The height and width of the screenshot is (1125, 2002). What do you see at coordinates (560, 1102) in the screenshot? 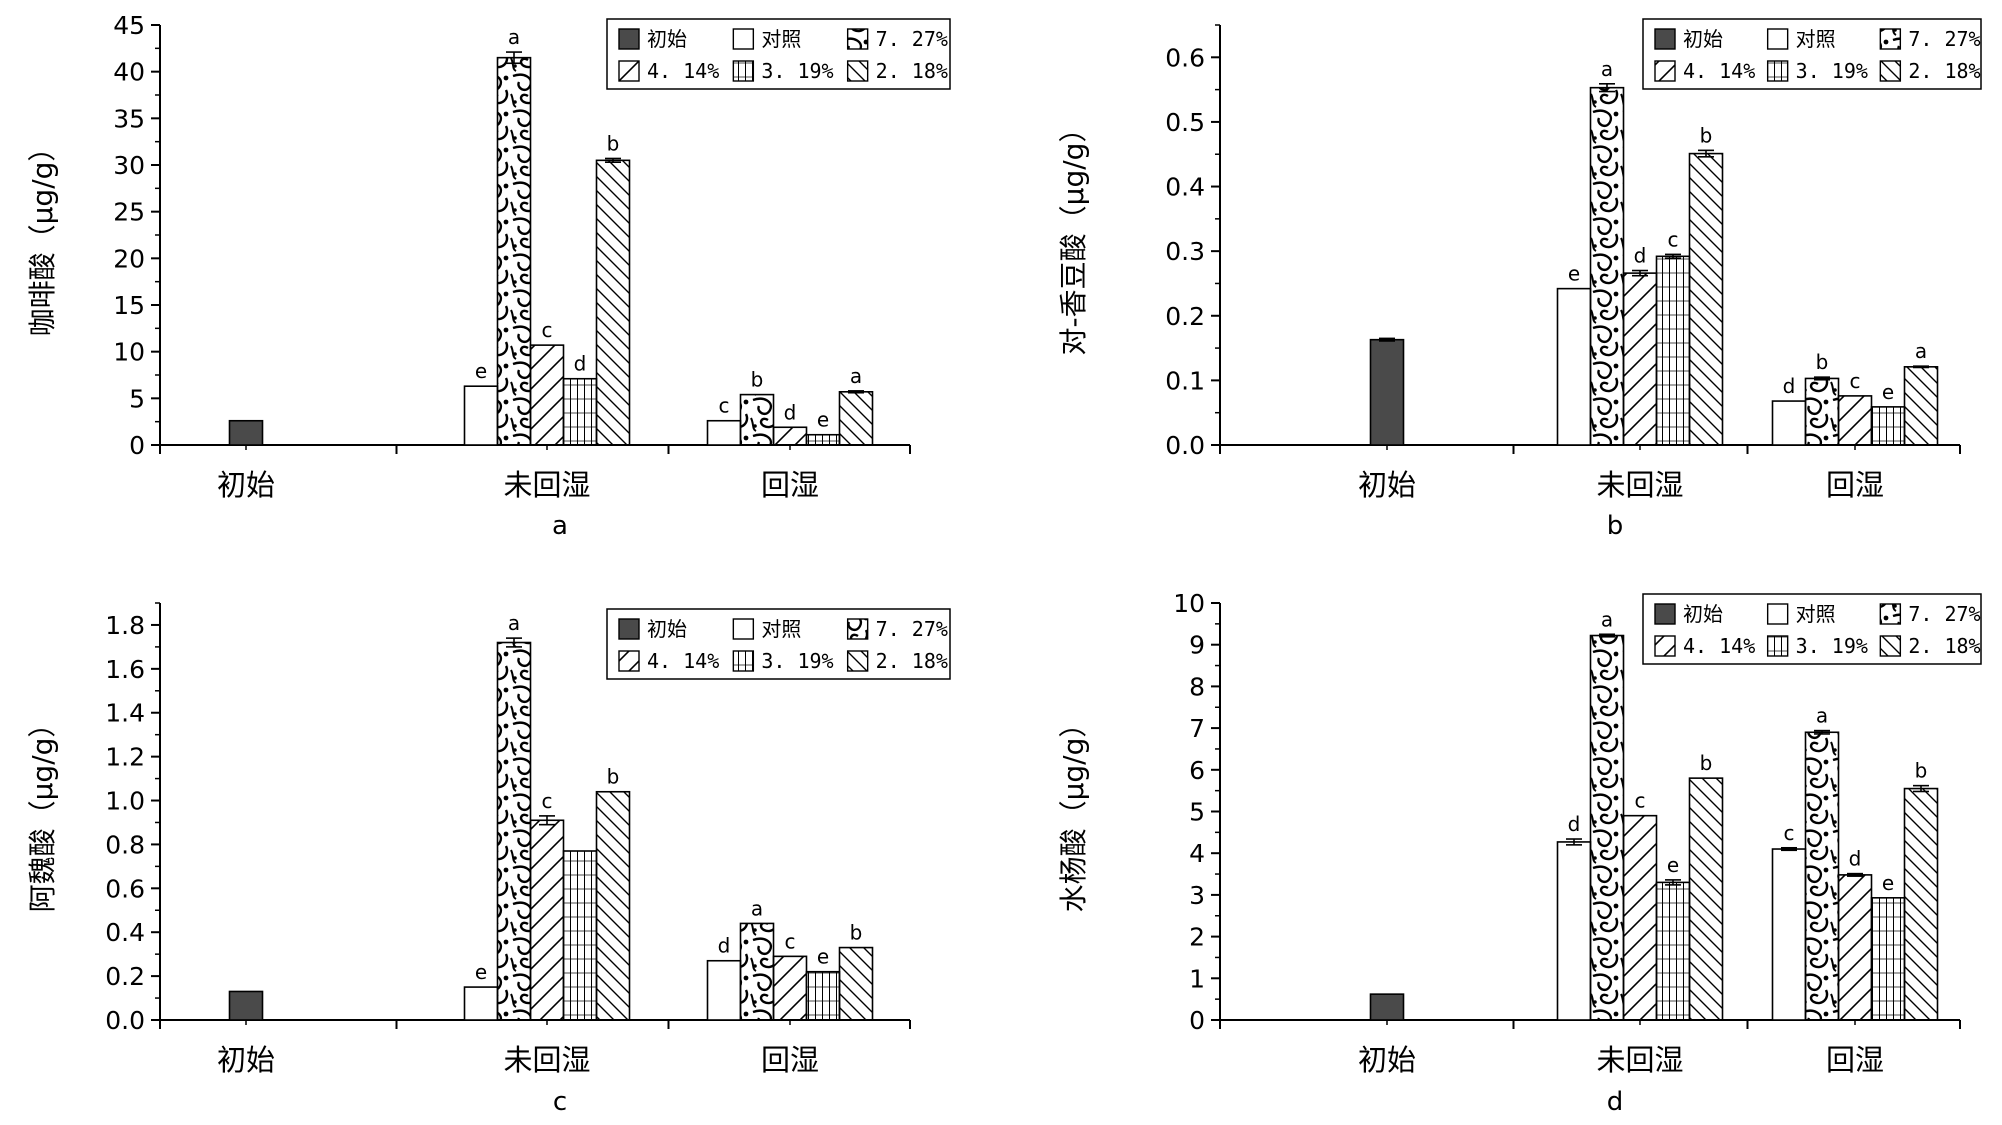
I see `panel-label: c` at bounding box center [560, 1102].